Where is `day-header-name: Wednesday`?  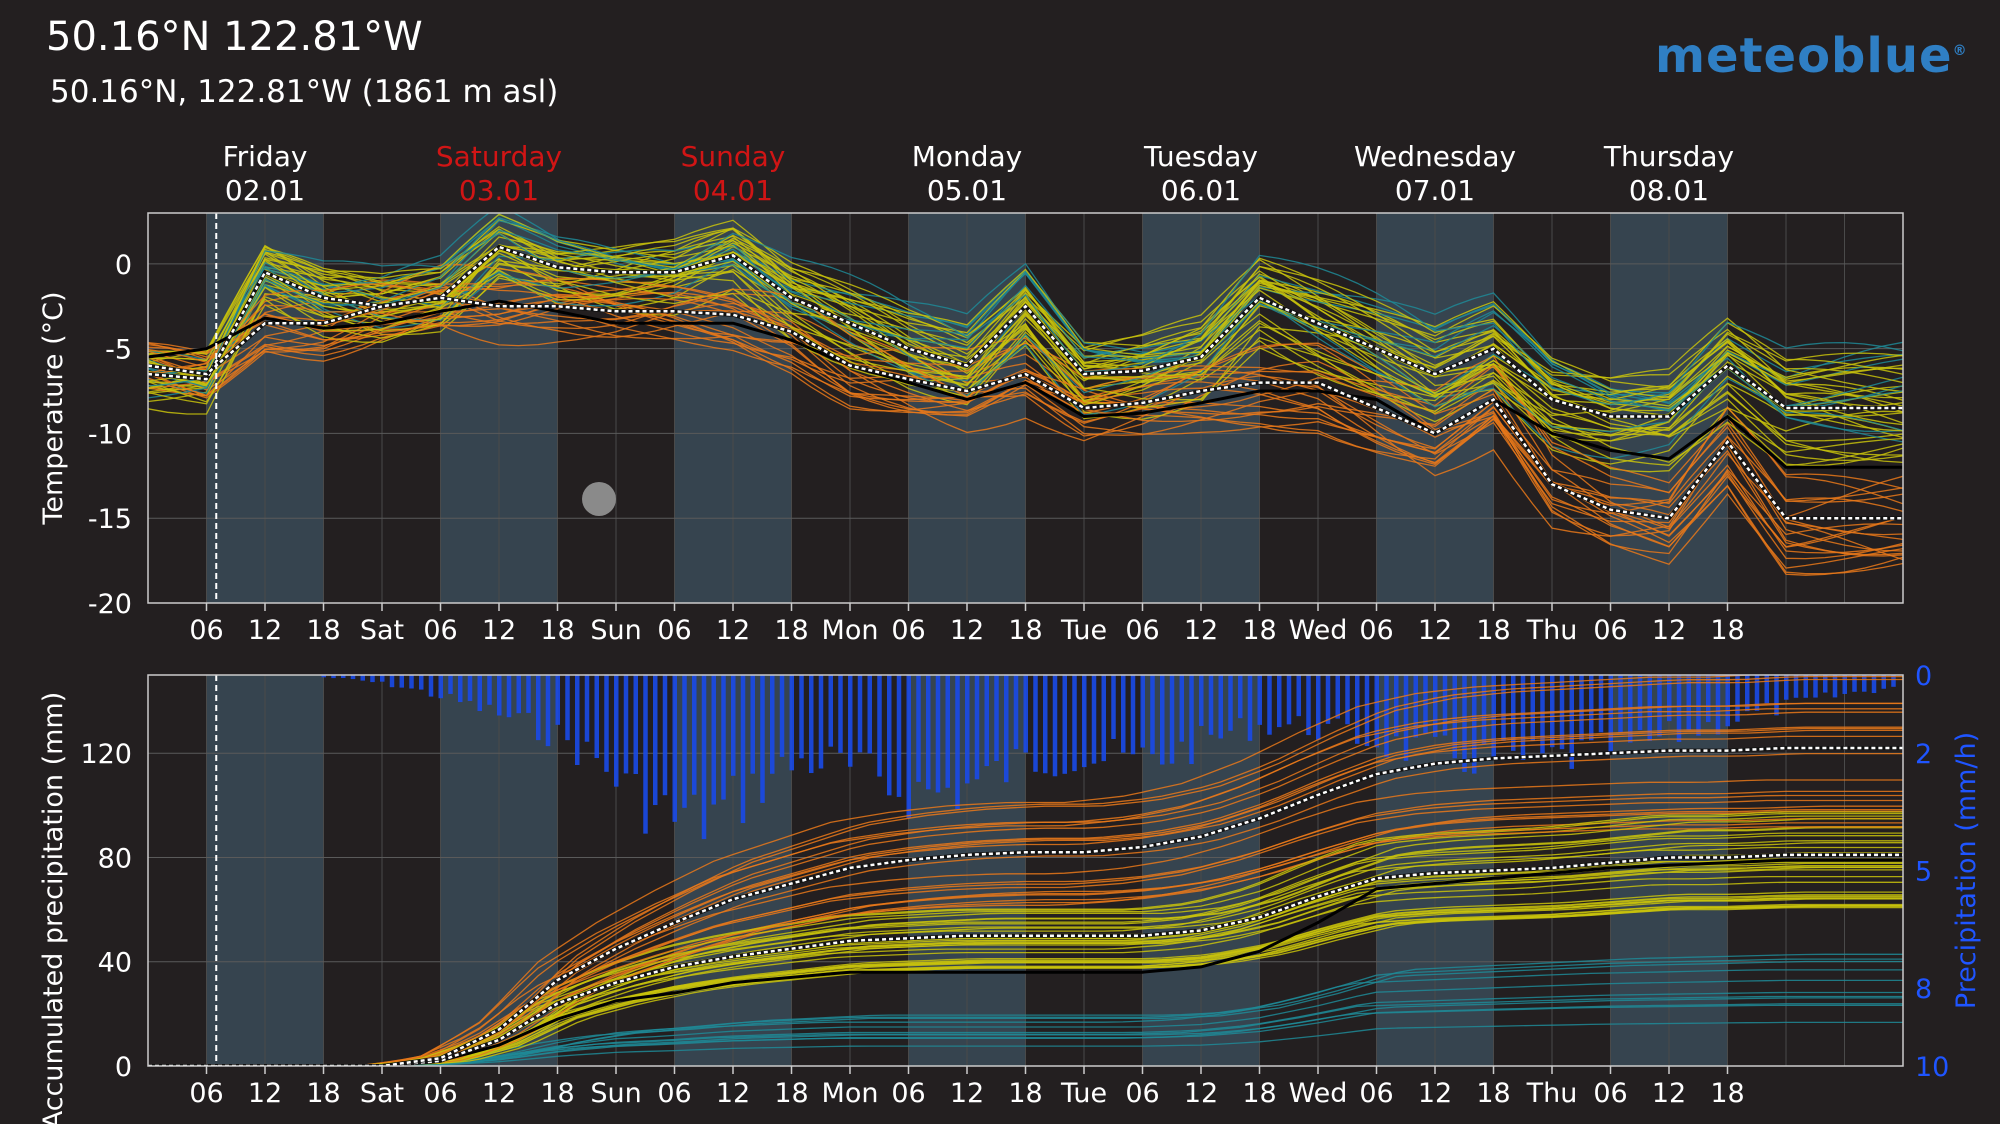 day-header-name: Wednesday is located at coordinates (1435, 156).